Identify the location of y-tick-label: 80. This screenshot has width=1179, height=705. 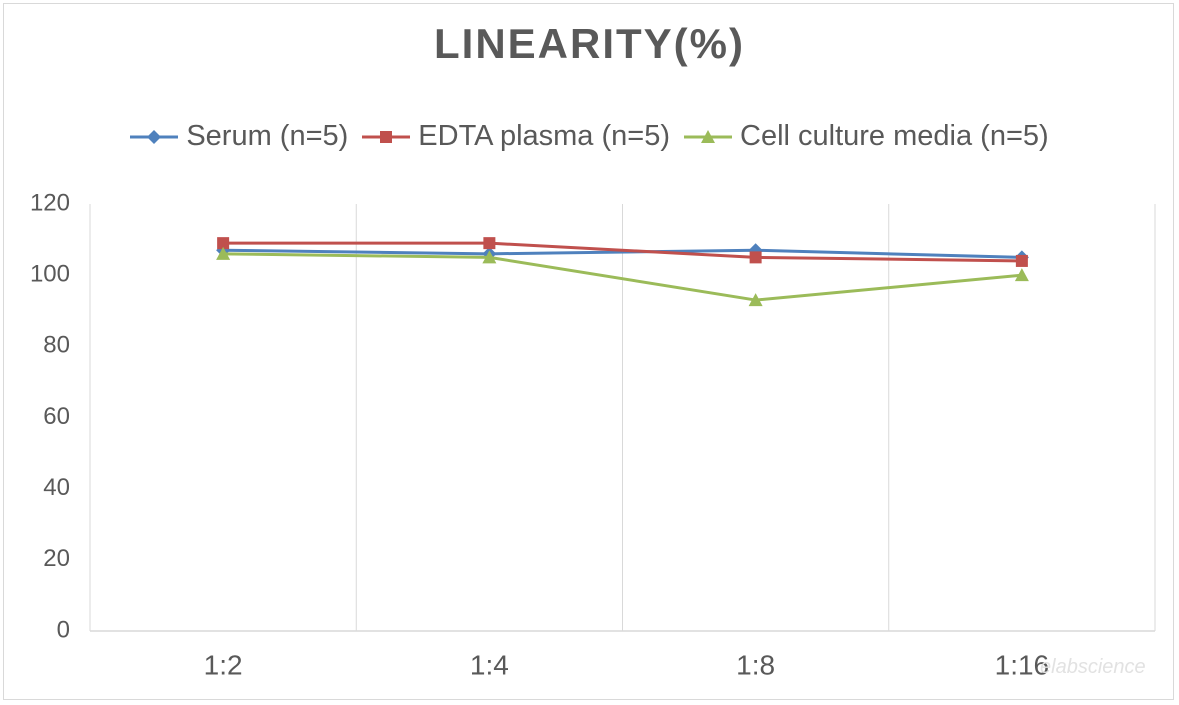
(56, 345).